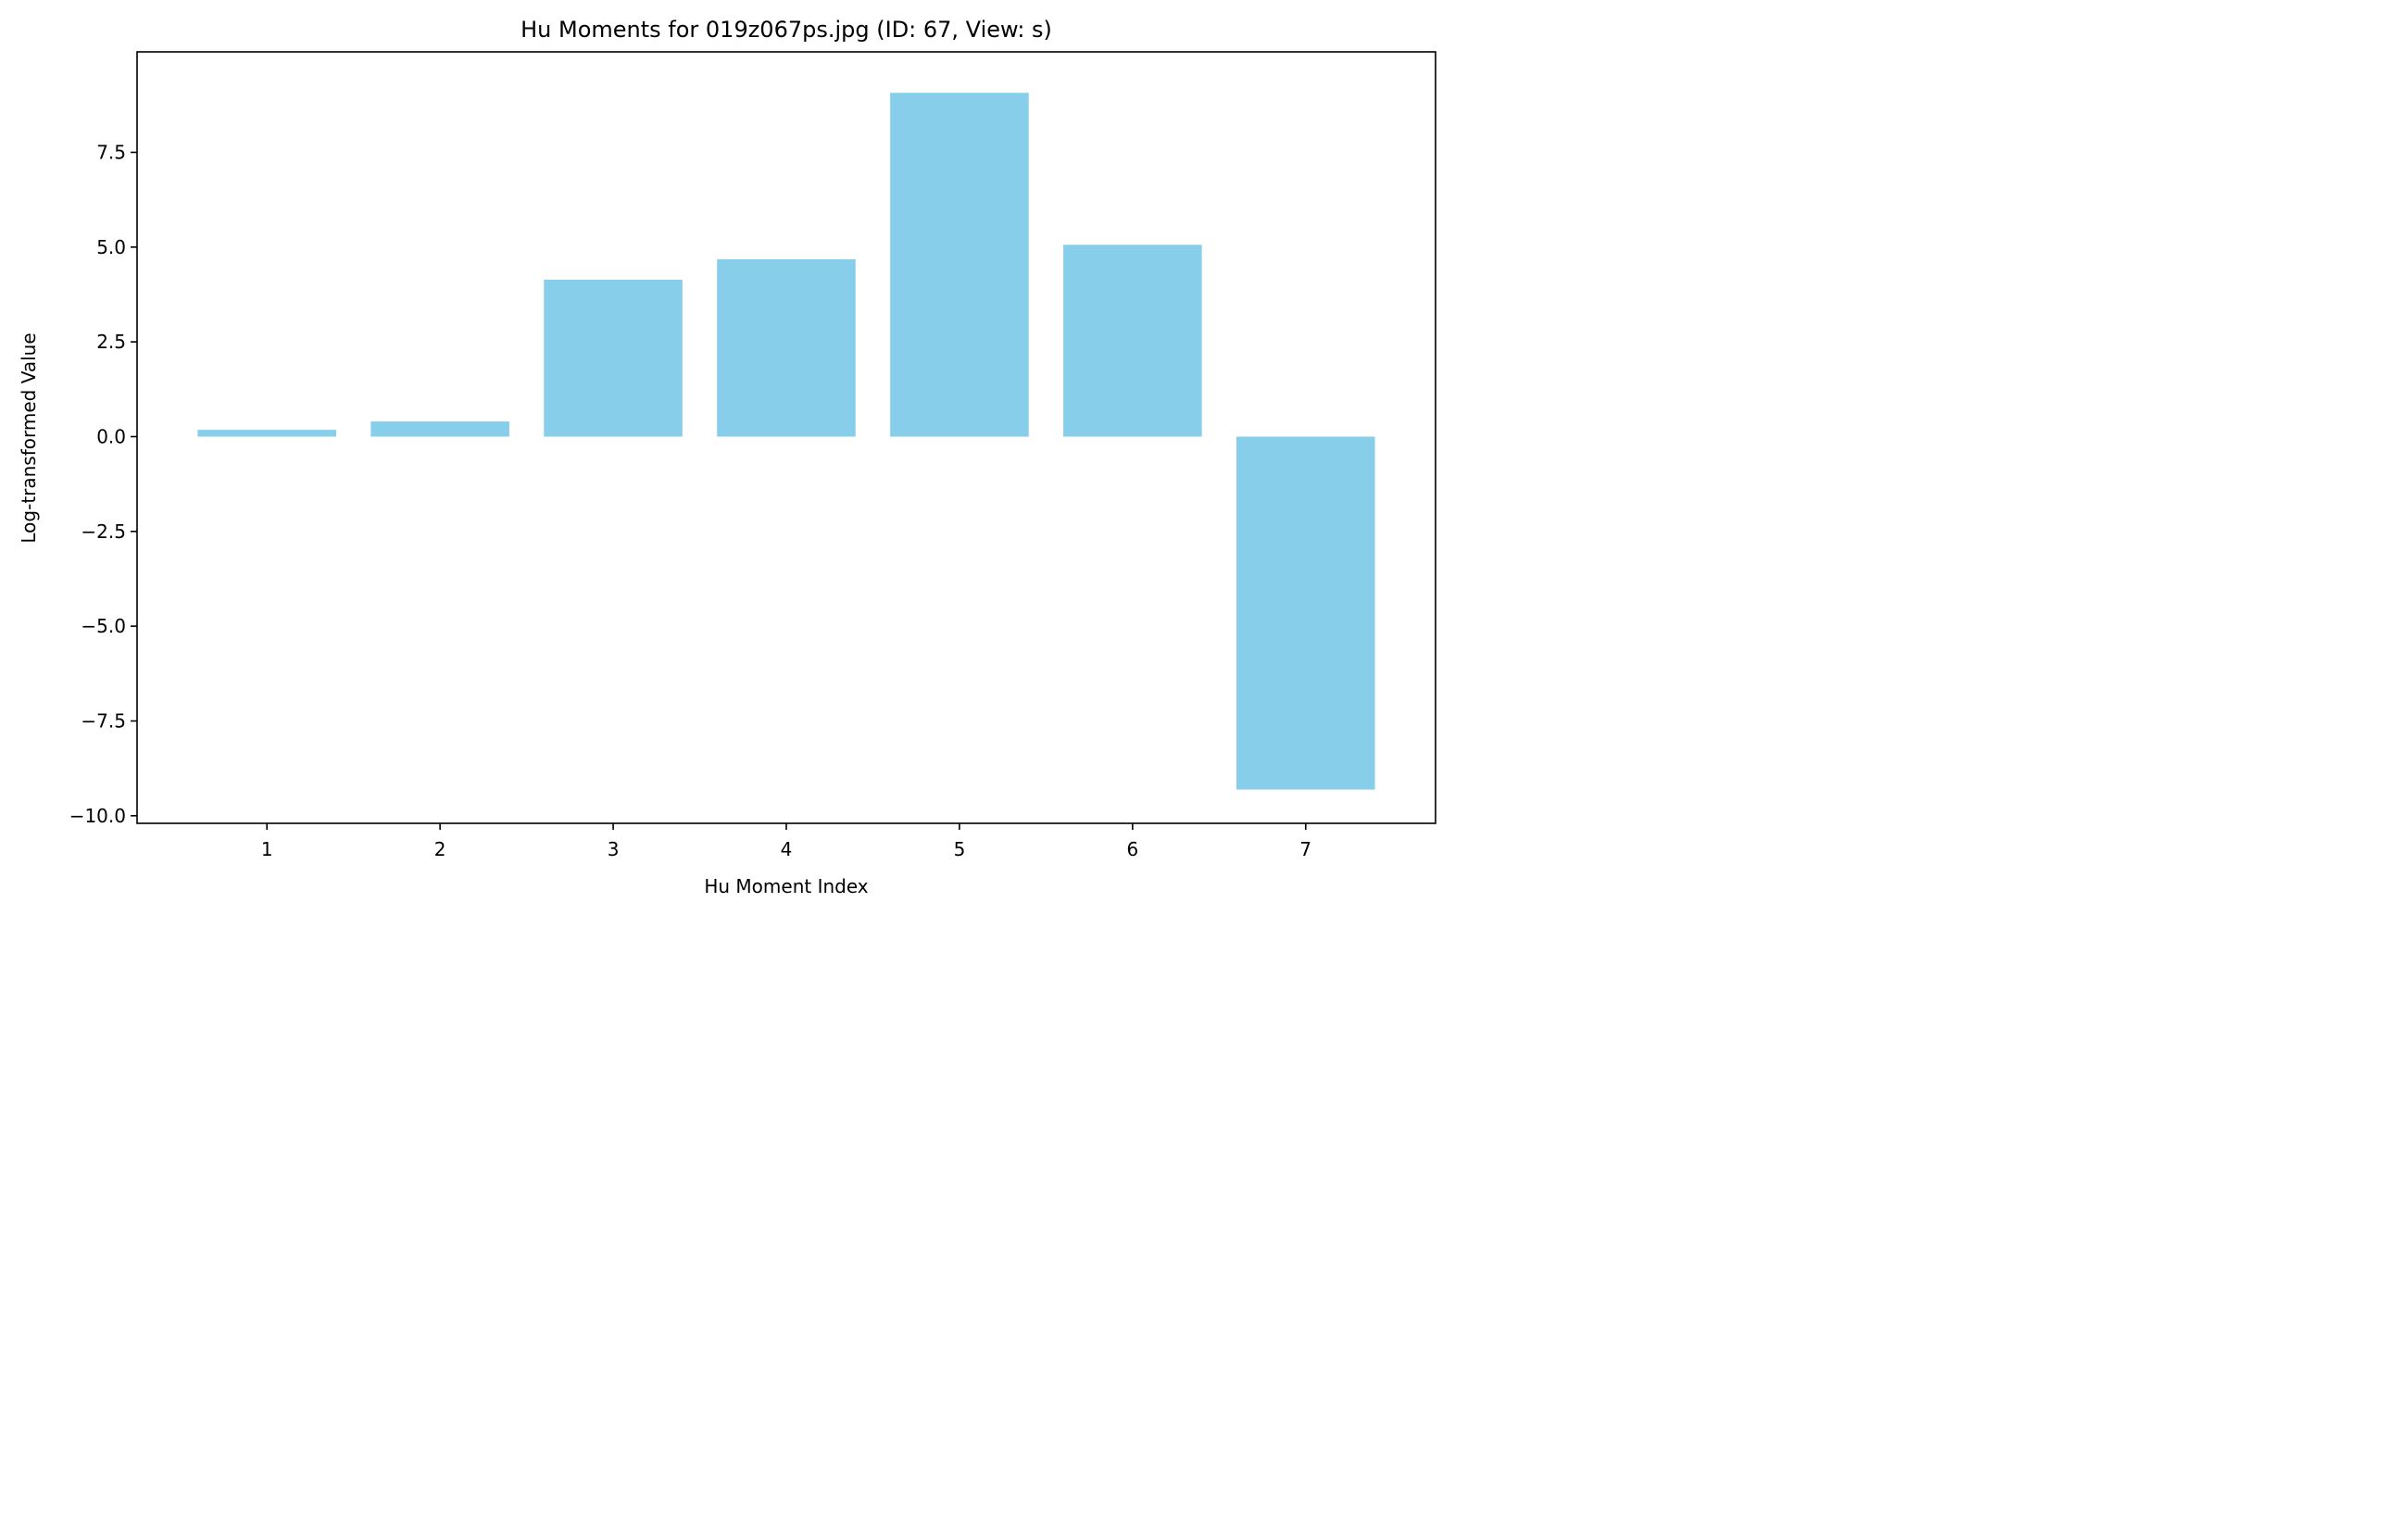 This screenshot has width=2408, height=1517. I want to click on x-tick-label: 3, so click(614, 849).